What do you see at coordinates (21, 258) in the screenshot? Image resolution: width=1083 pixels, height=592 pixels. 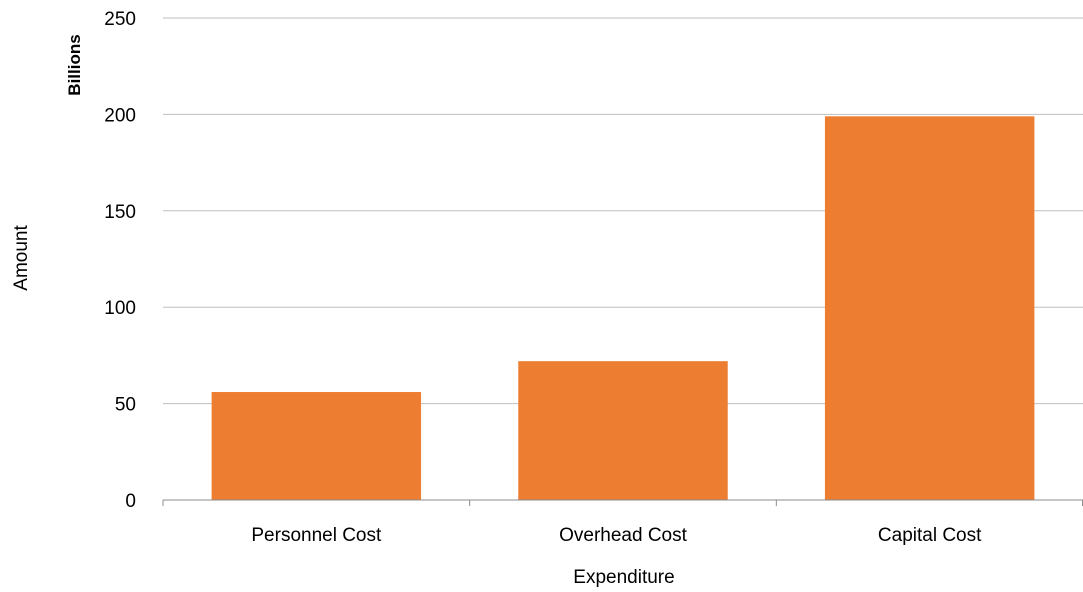 I see `y-axis-title: Amount` at bounding box center [21, 258].